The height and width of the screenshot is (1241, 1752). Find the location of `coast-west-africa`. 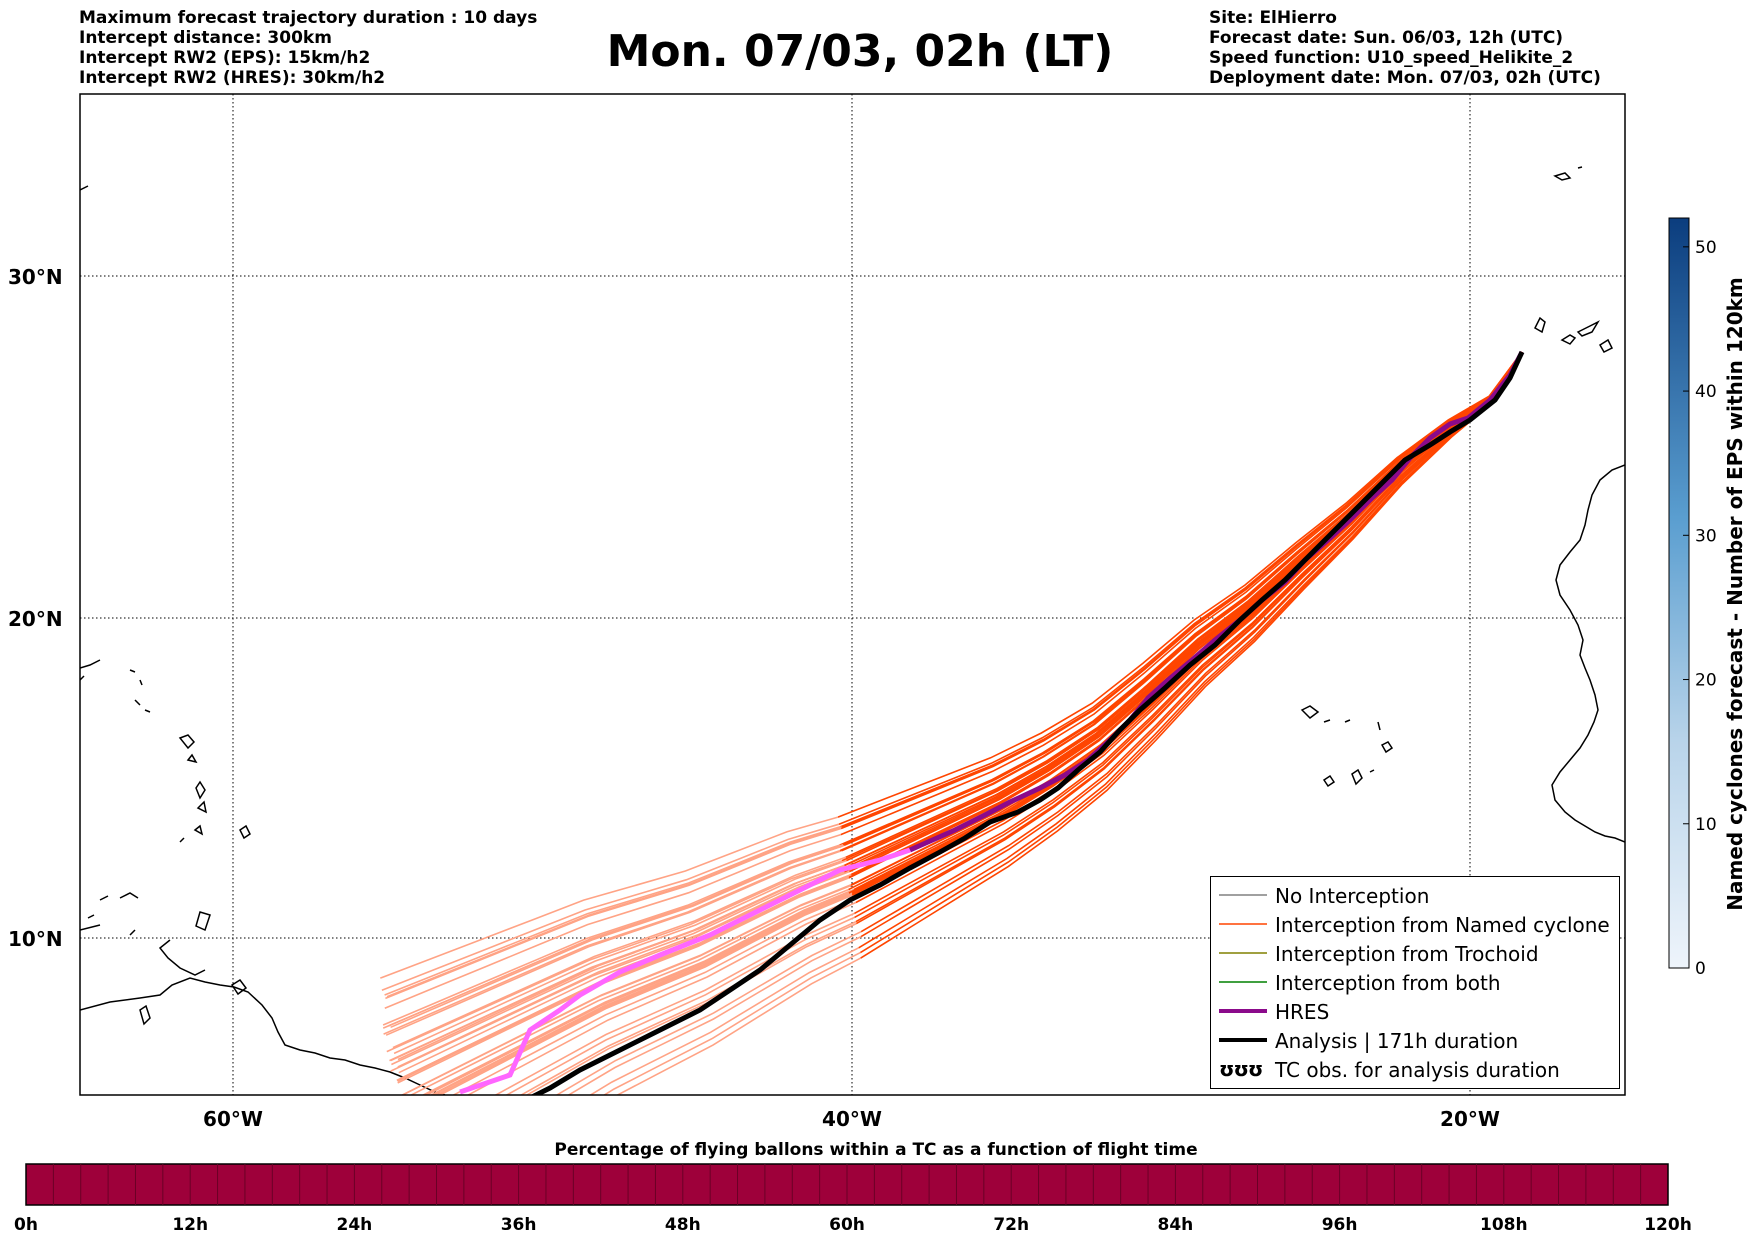

coast-west-africa is located at coordinates (1588, 653).